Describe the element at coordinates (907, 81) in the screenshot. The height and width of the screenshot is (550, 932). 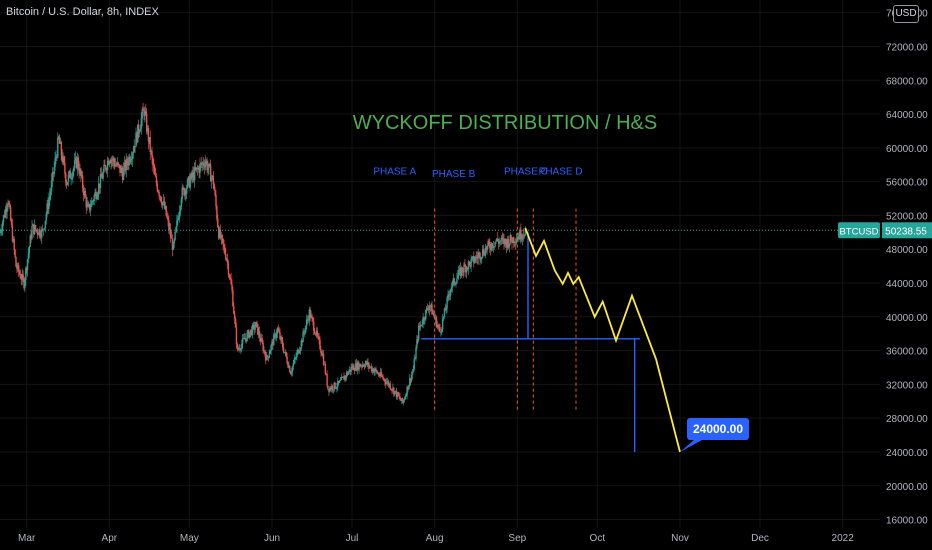
I see `price-tick-label: 68000.00` at that location.